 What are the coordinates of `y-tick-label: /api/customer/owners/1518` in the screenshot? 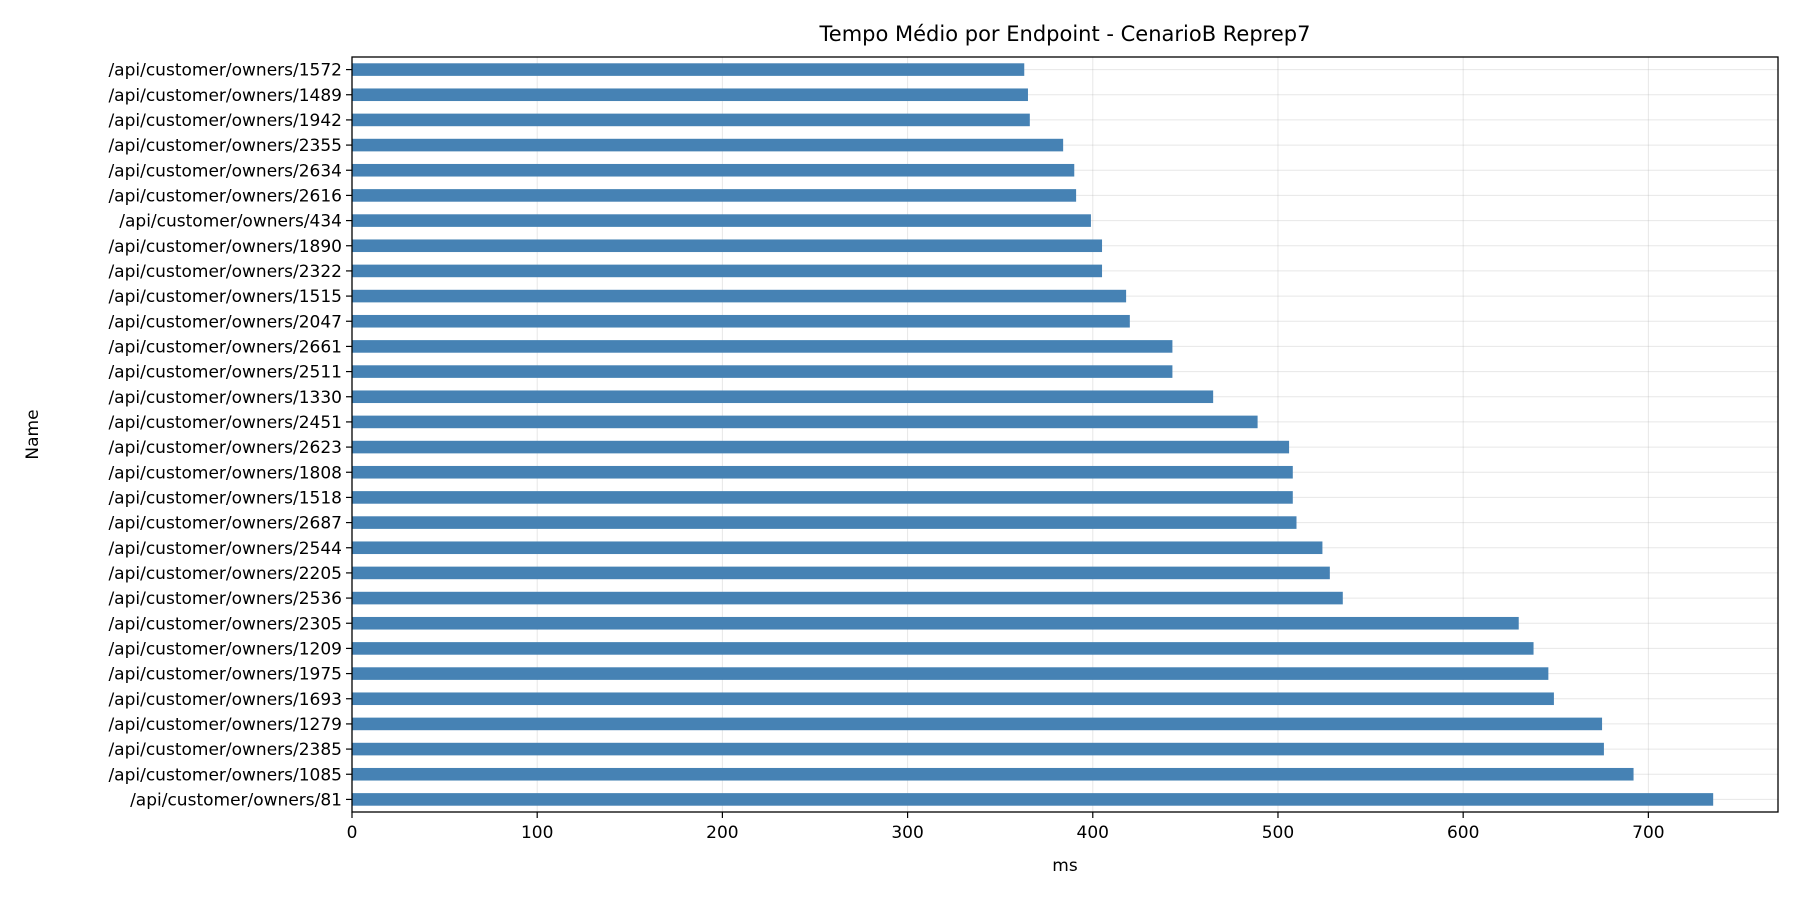 It's located at (225, 498).